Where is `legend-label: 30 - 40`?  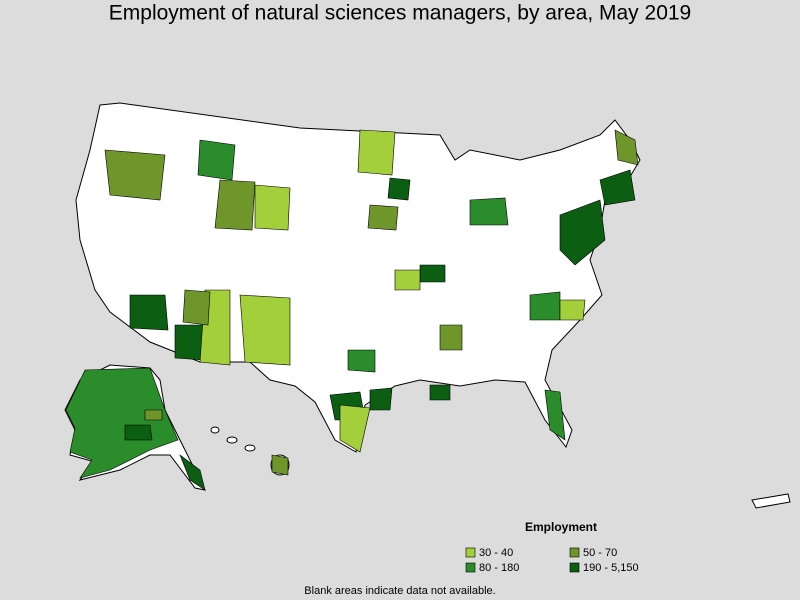 legend-label: 30 - 40 is located at coordinates (496, 553).